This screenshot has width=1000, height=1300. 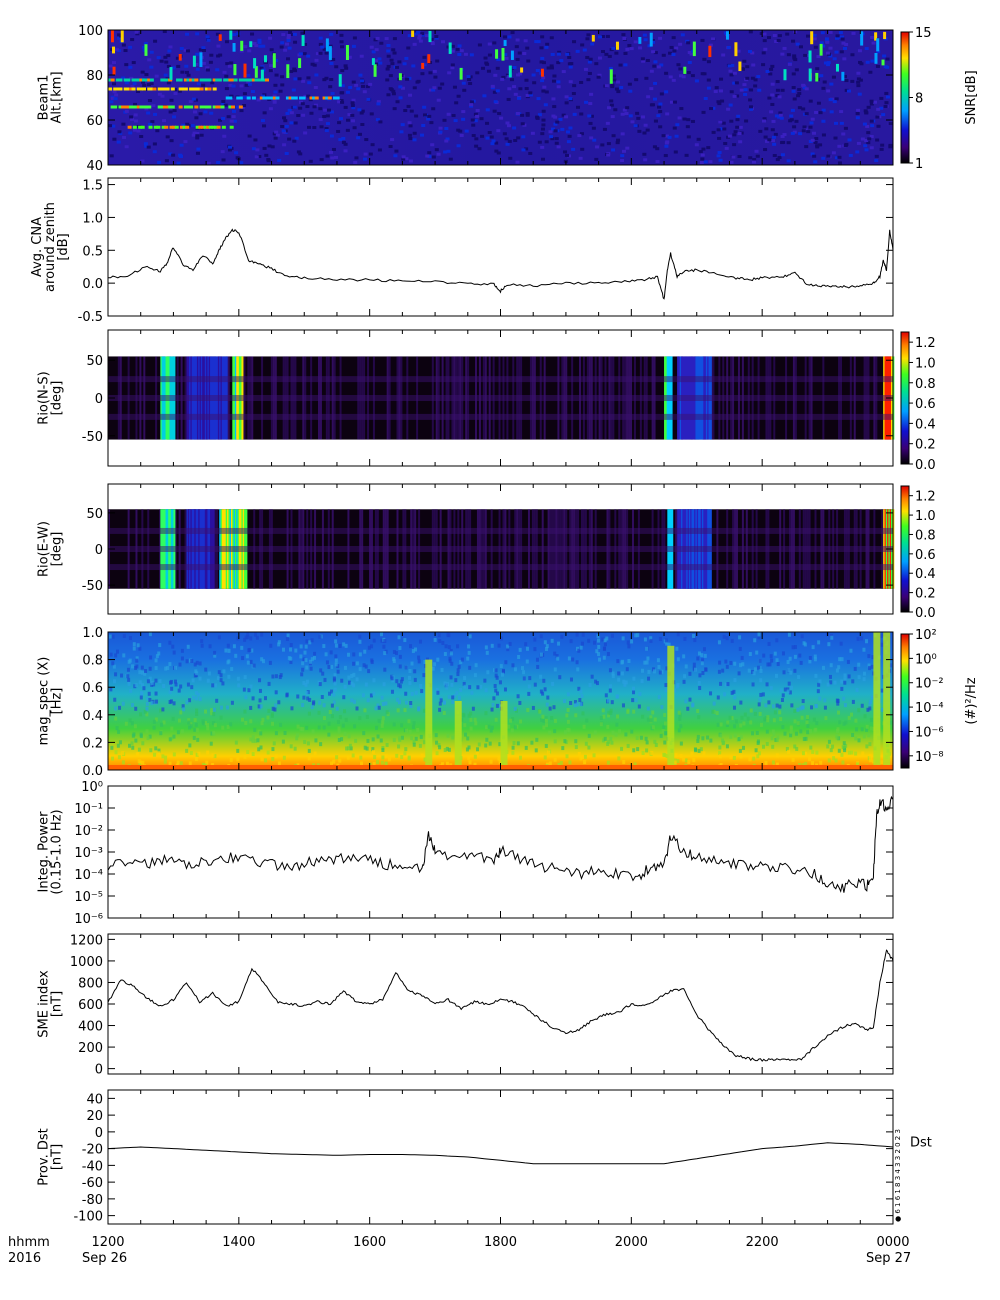 What do you see at coordinates (905, 549) in the screenshot?
I see `rio_ew-colorbar` at bounding box center [905, 549].